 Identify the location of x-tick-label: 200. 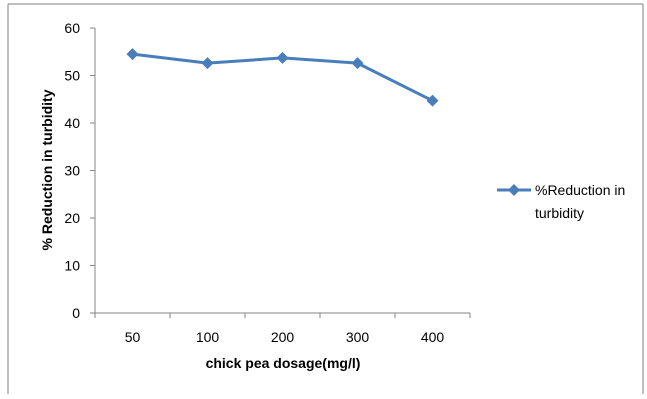
(283, 337).